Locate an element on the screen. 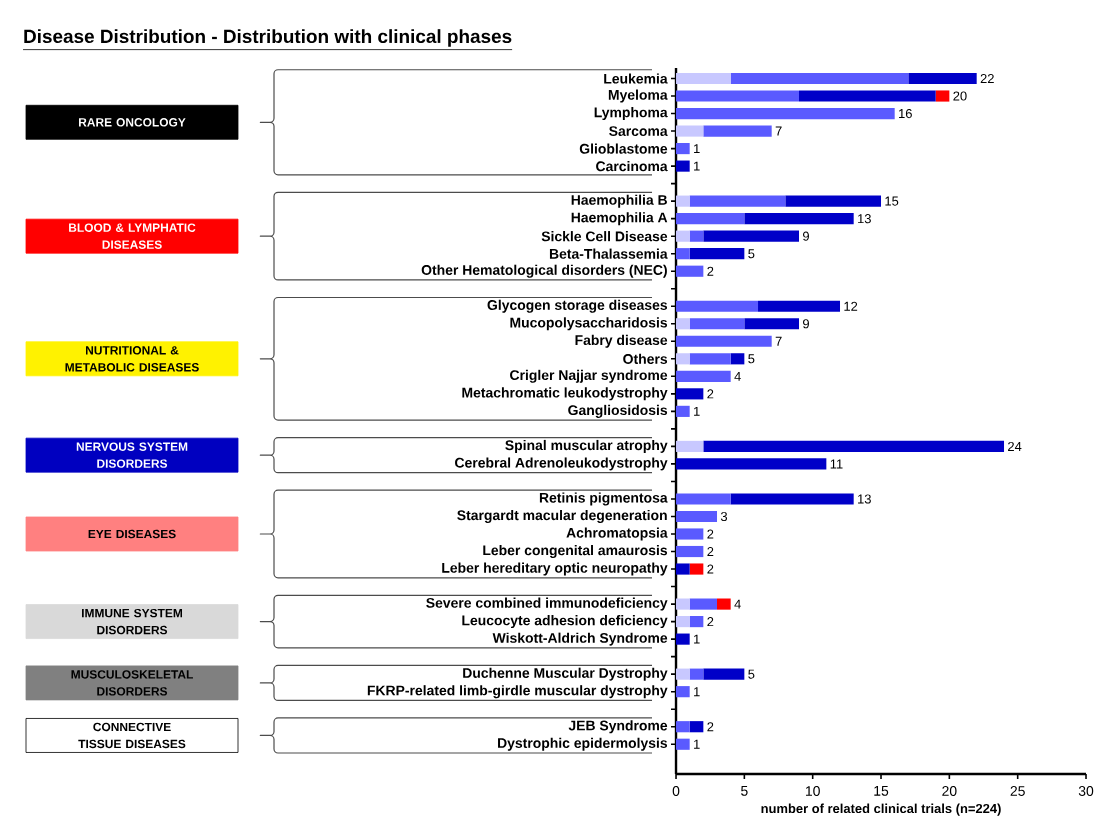  text: Disease Distribution - Distribution with clinical phases is located at coordinates (268, 38).